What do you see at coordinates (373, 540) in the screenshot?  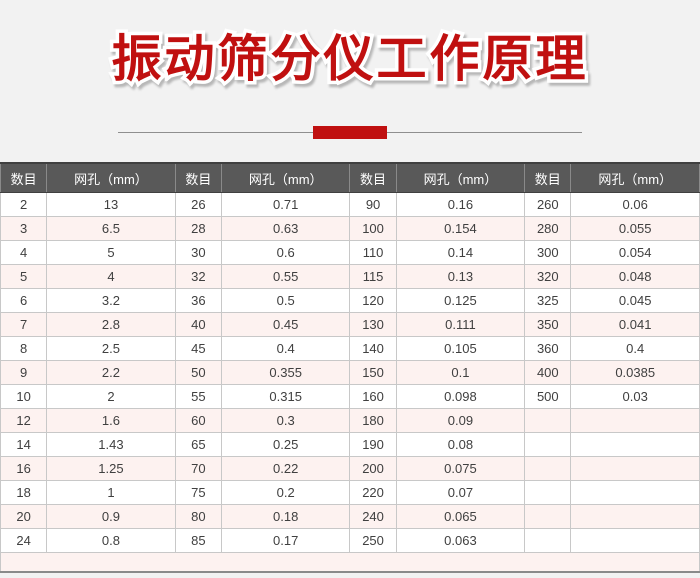 I see `table-cell: 250` at bounding box center [373, 540].